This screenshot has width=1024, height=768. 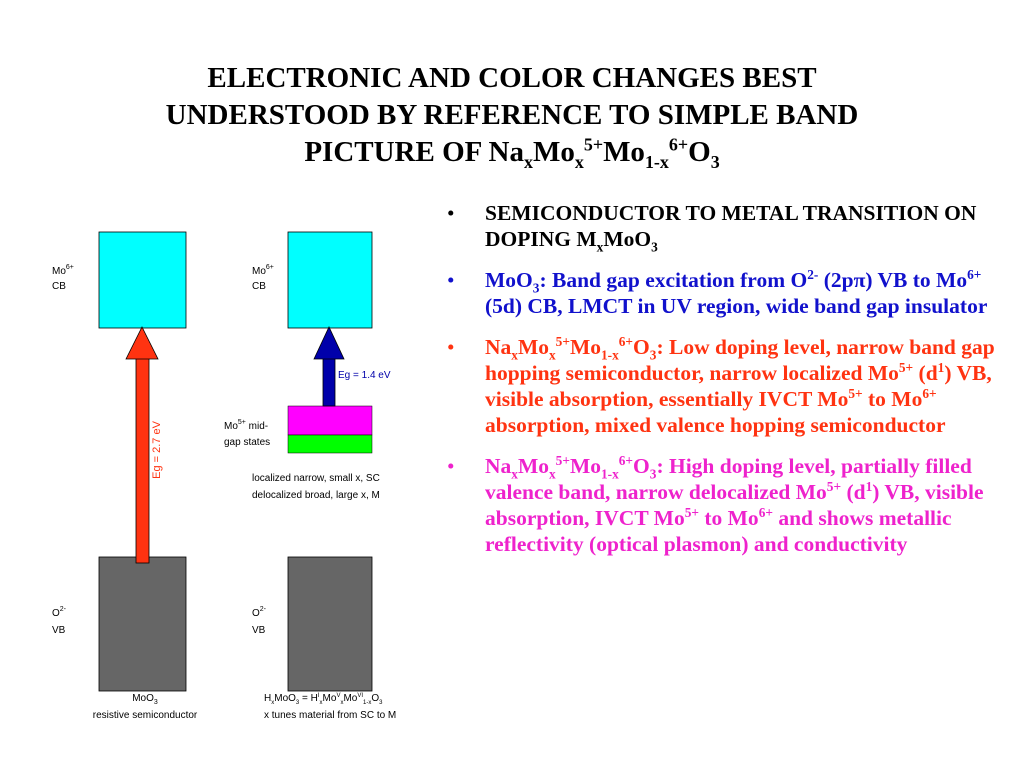 I want to click on bullet-text: to Mo, so click(x=892, y=399).